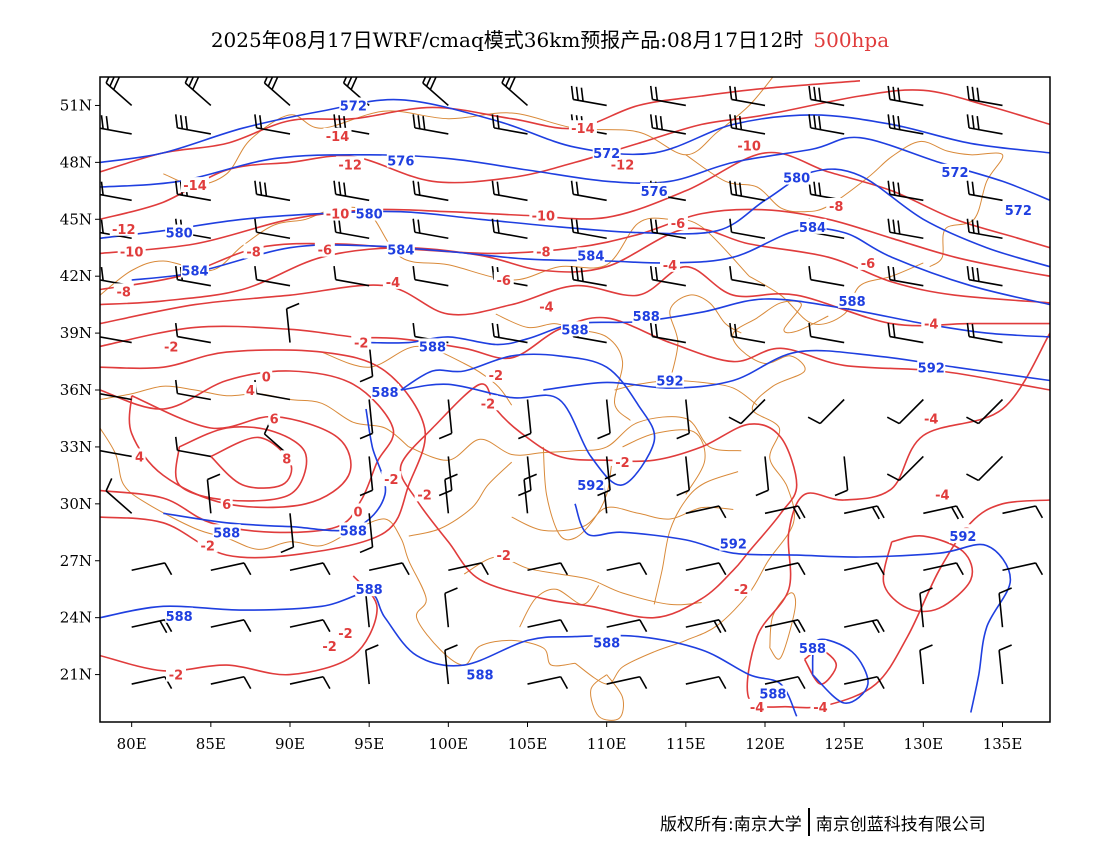 The image size is (1100, 850). I want to click on temperature-contour-label: 4, so click(250, 391).